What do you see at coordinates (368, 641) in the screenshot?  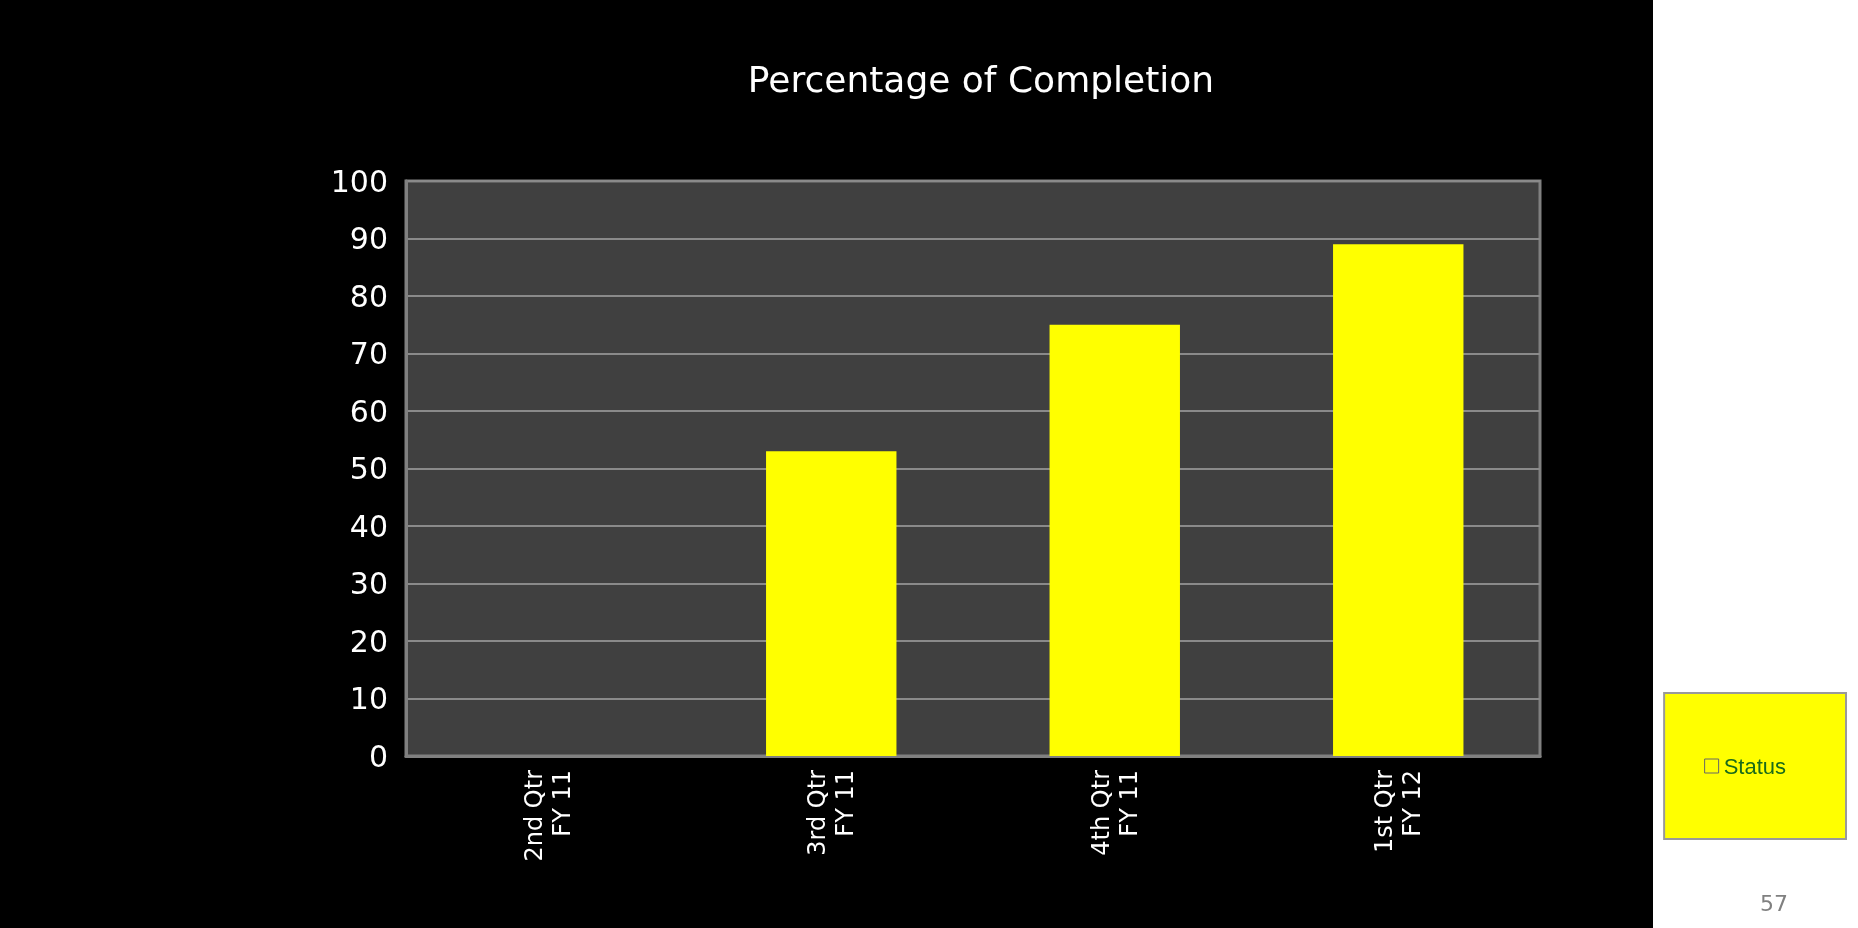 I see `y-tick-label: 20` at bounding box center [368, 641].